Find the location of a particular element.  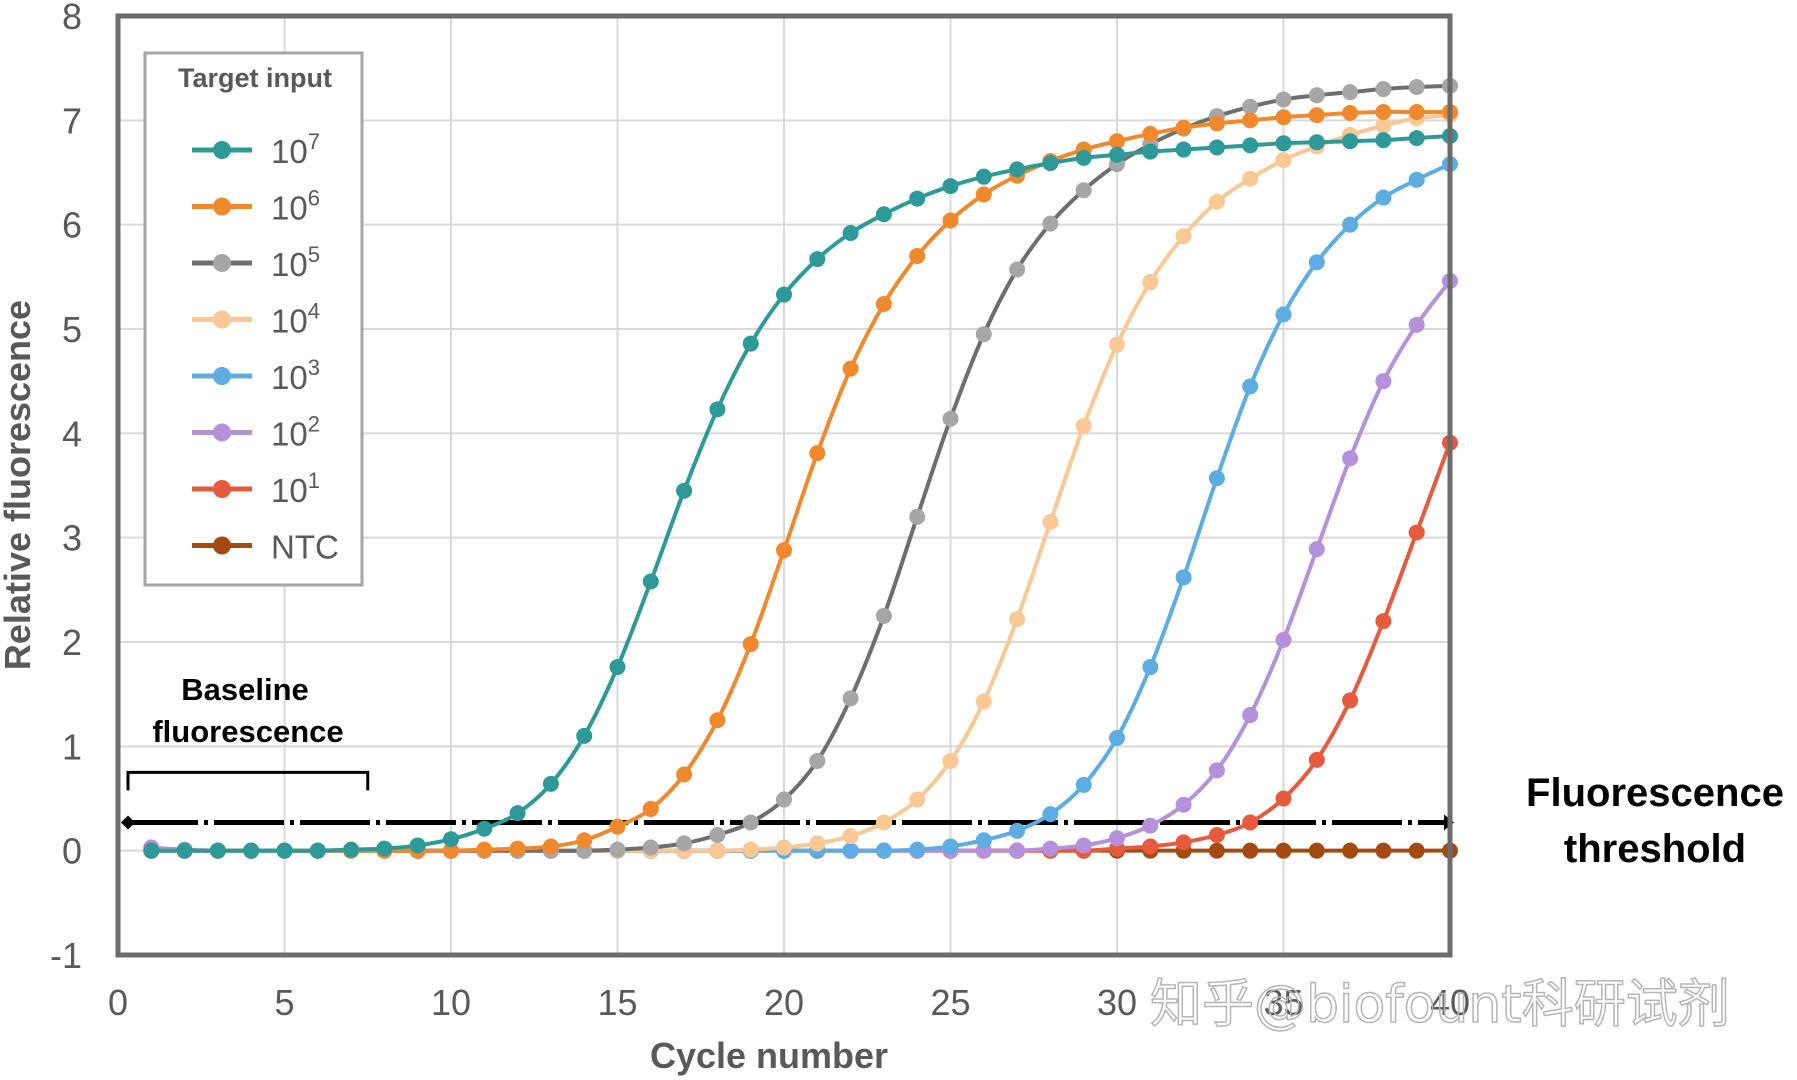

x-tick-label: 10 is located at coordinates (451, 1002).